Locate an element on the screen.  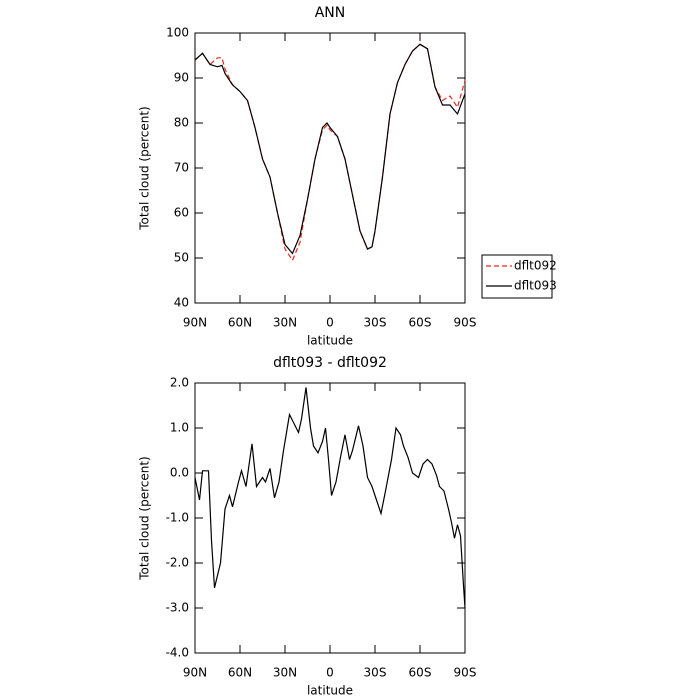
y-tick-label: -1.0 is located at coordinates (177, 518).